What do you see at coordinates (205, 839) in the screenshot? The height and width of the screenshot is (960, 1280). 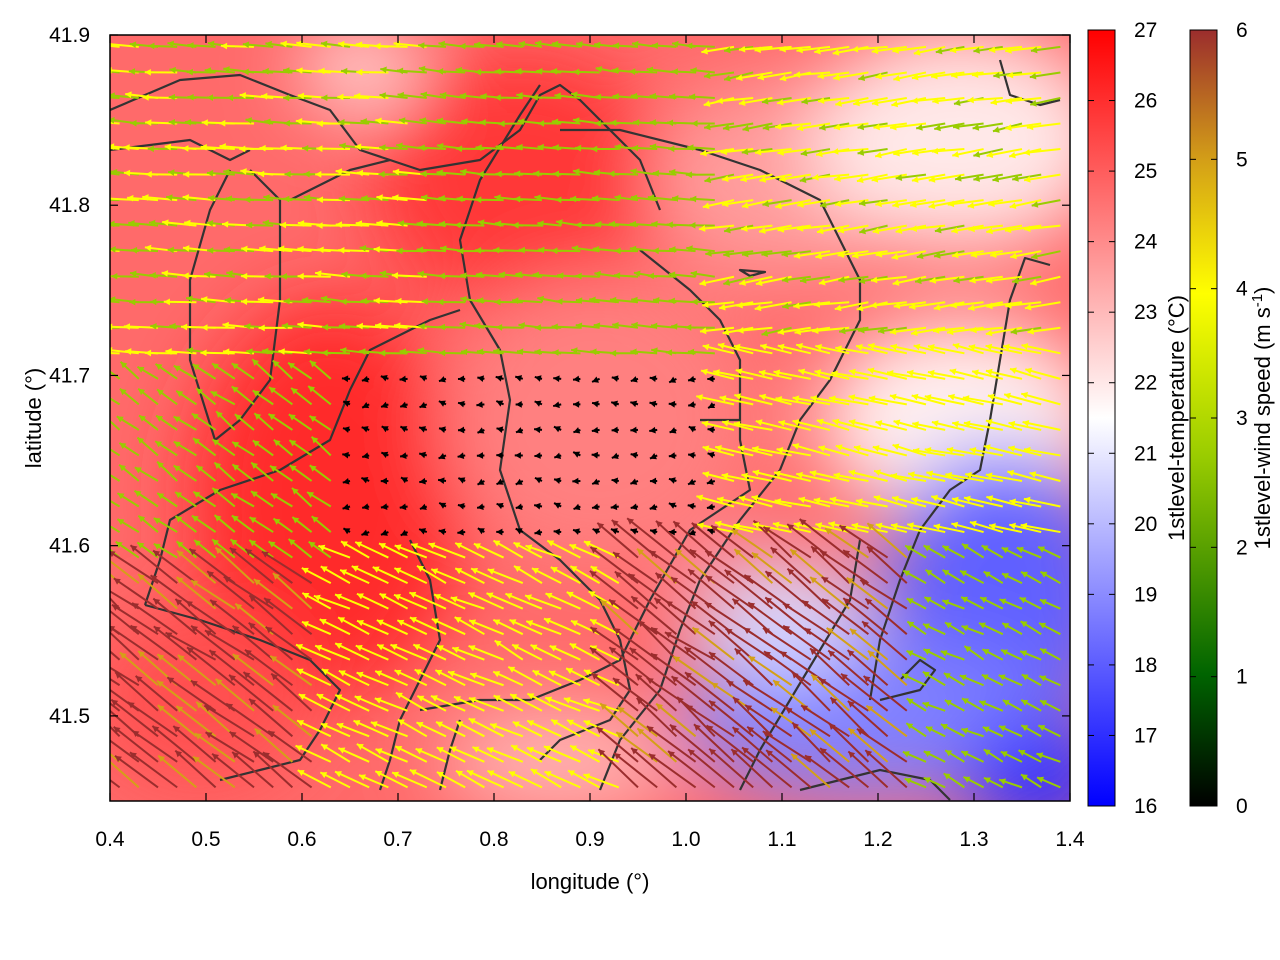 I see `x-tick-label: 0.5` at bounding box center [205, 839].